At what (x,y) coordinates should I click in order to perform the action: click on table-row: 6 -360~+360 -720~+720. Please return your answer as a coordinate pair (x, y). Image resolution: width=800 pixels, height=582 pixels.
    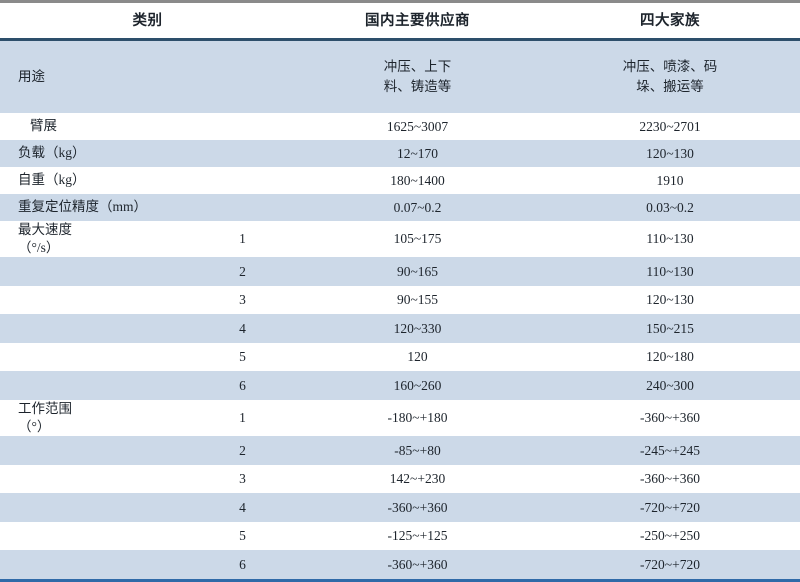
    Looking at the image, I should click on (400, 564).